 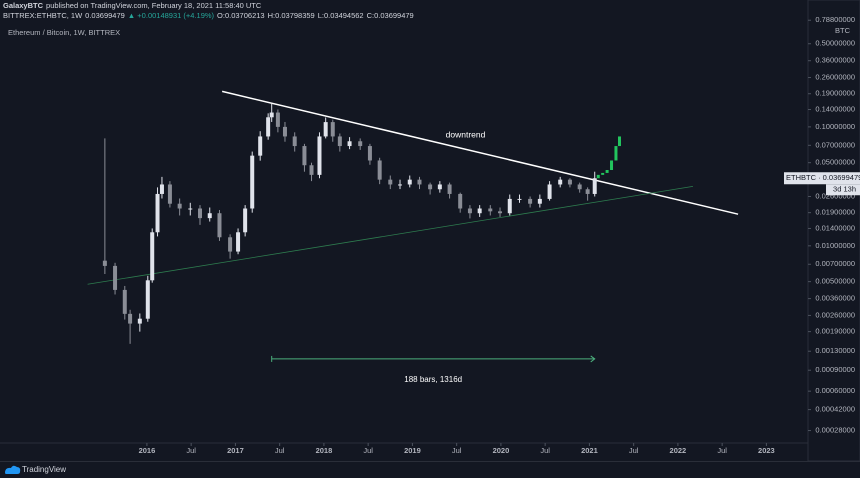 What do you see at coordinates (390, 15) in the screenshot?
I see `close: C:0.03699479` at bounding box center [390, 15].